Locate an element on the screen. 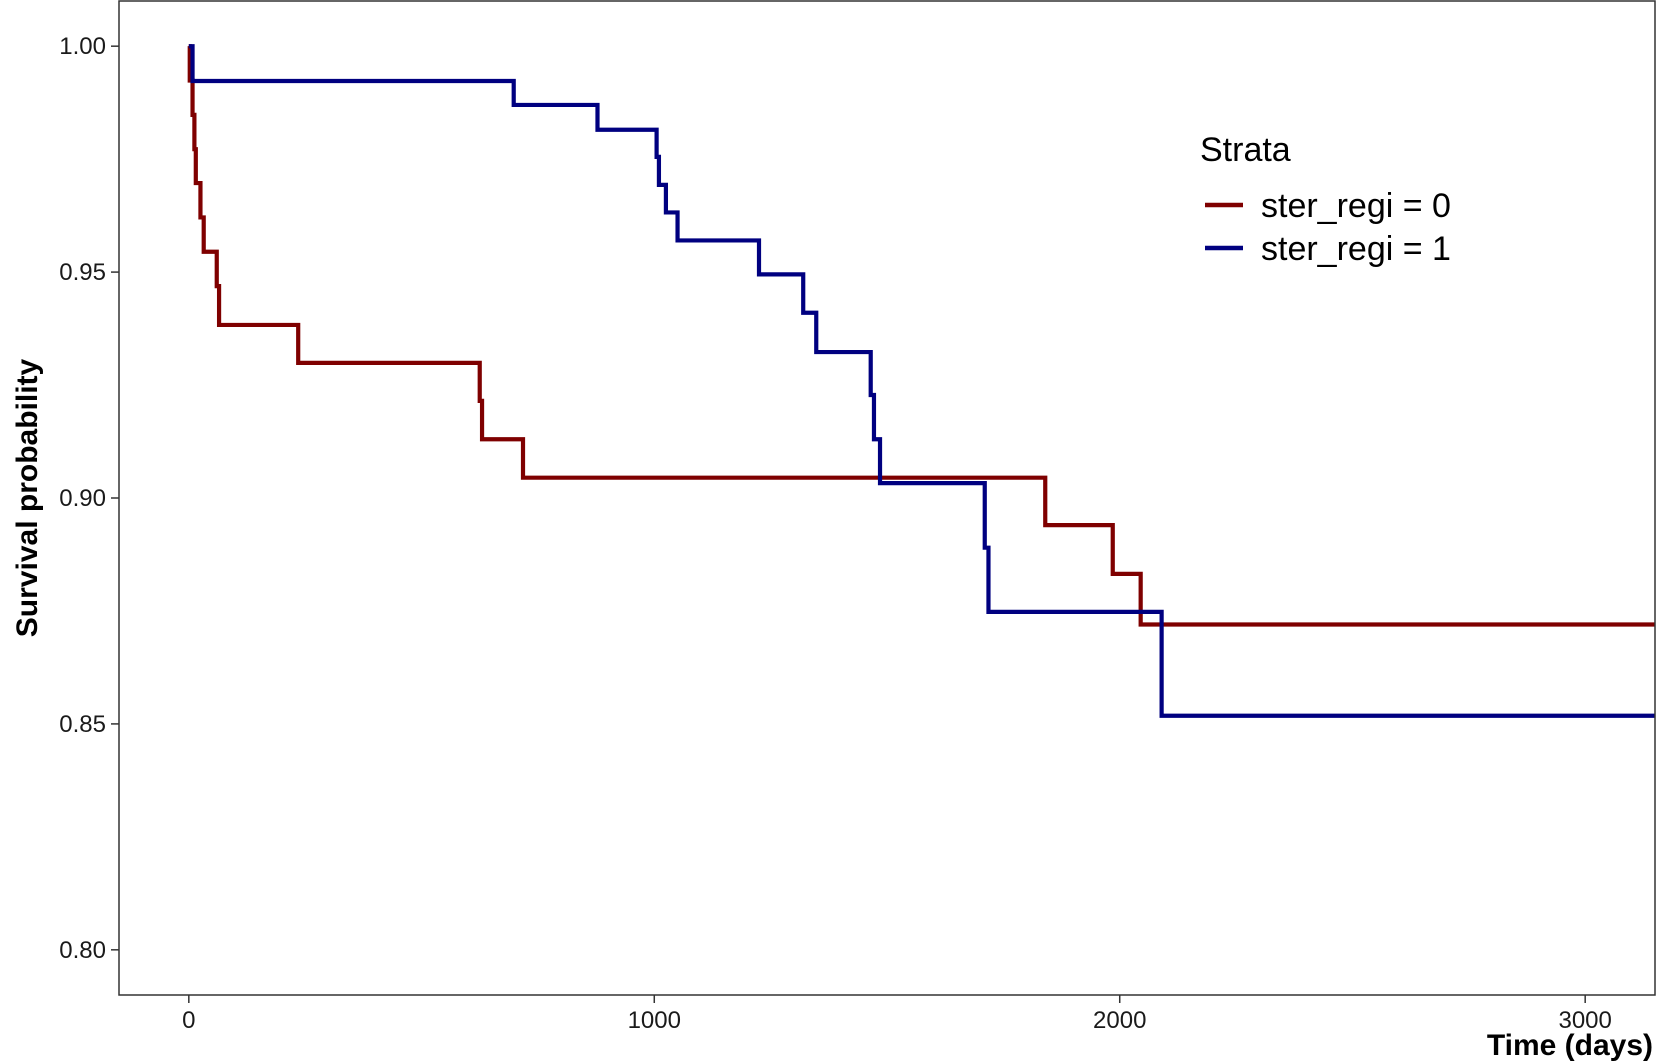  x-axis: 0 1000 2000 3000 is located at coordinates (897, 1014).